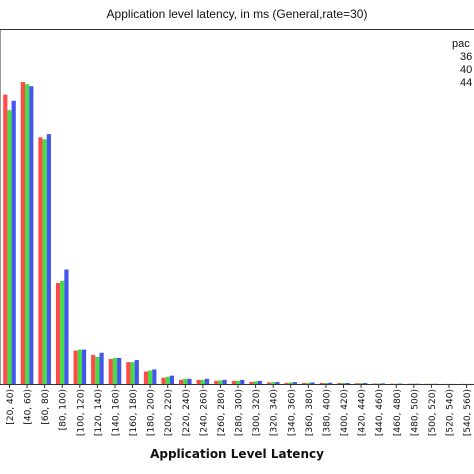 The height and width of the screenshot is (474, 474). What do you see at coordinates (292, 412) in the screenshot?
I see `x-tick-label: [340, 360)` at bounding box center [292, 412].